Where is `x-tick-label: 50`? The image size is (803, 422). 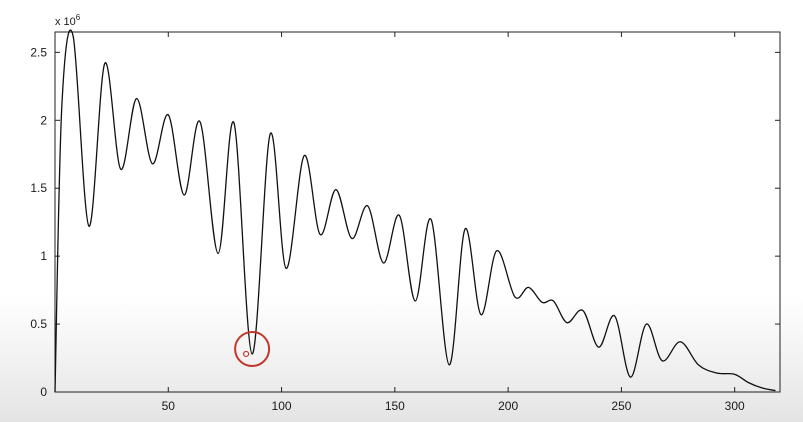 x-tick-label: 50 is located at coordinates (169, 406).